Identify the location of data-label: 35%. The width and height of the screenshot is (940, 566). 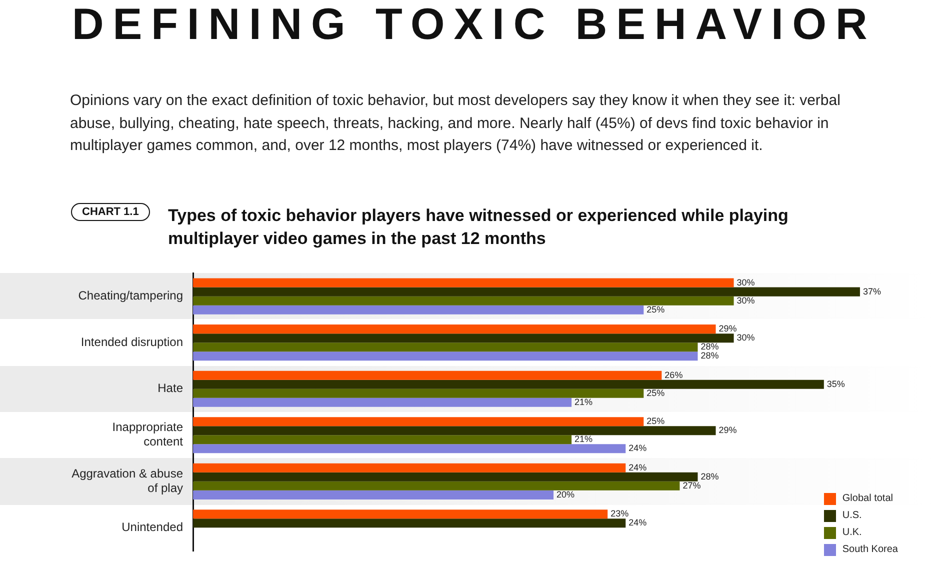
(835, 383).